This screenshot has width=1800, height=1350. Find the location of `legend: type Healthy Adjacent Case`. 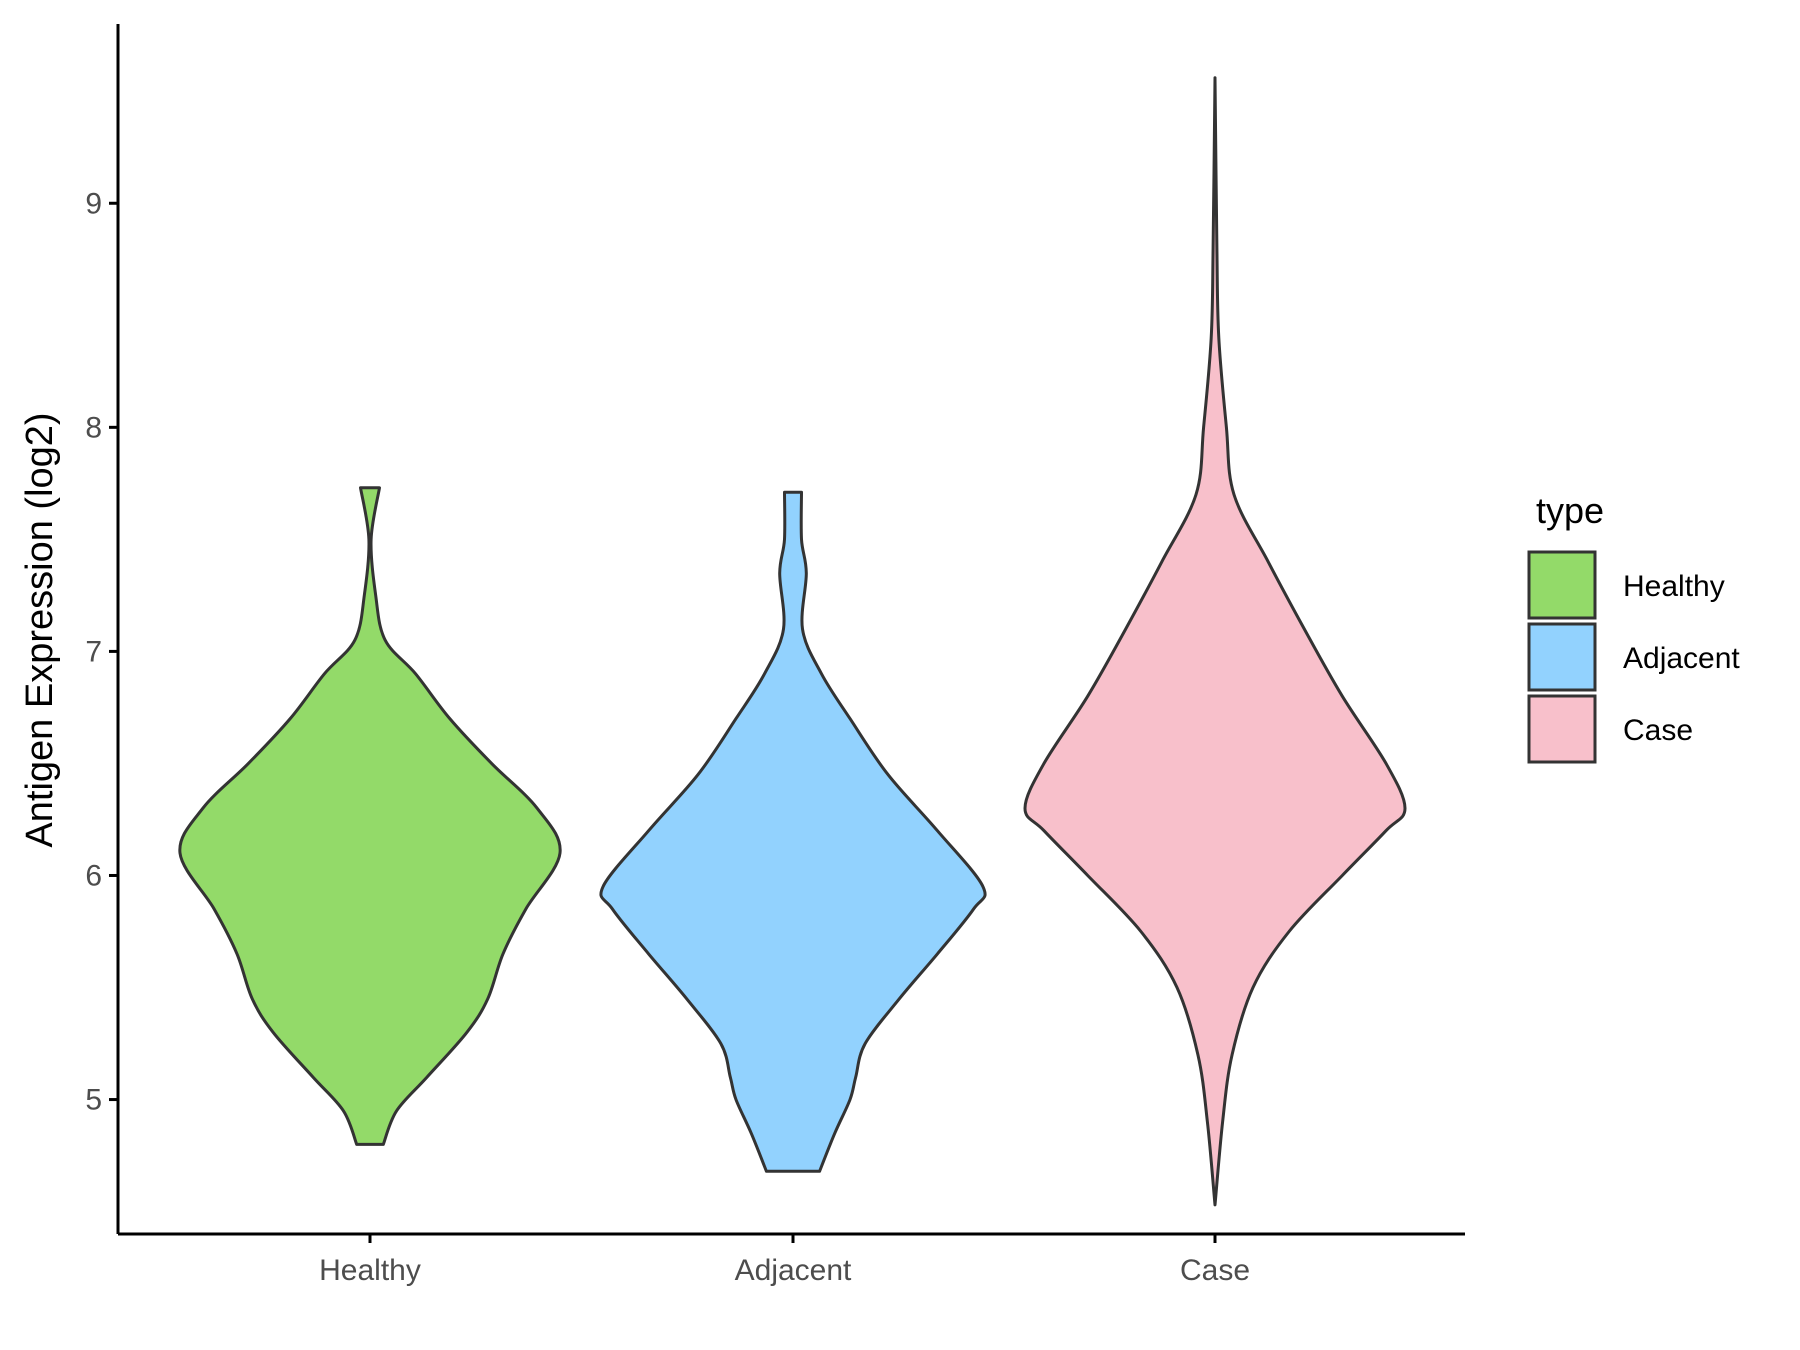

legend: type Healthy Adjacent Case is located at coordinates (1633, 627).